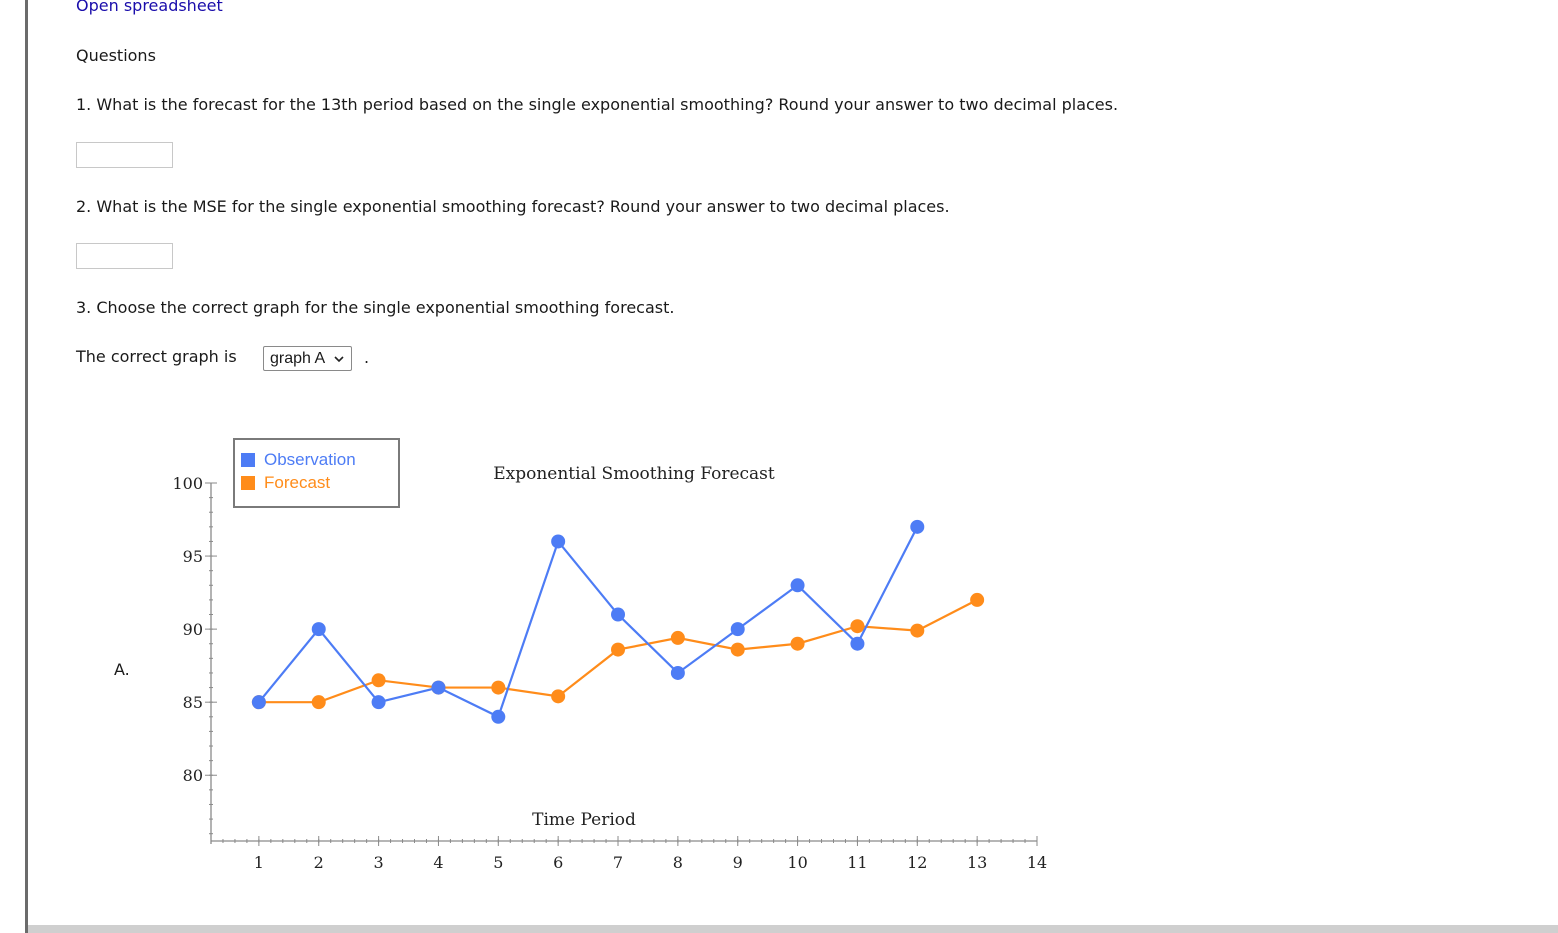 Image resolution: width=1558 pixels, height=933 pixels. I want to click on prompt-period: ., so click(367, 357).